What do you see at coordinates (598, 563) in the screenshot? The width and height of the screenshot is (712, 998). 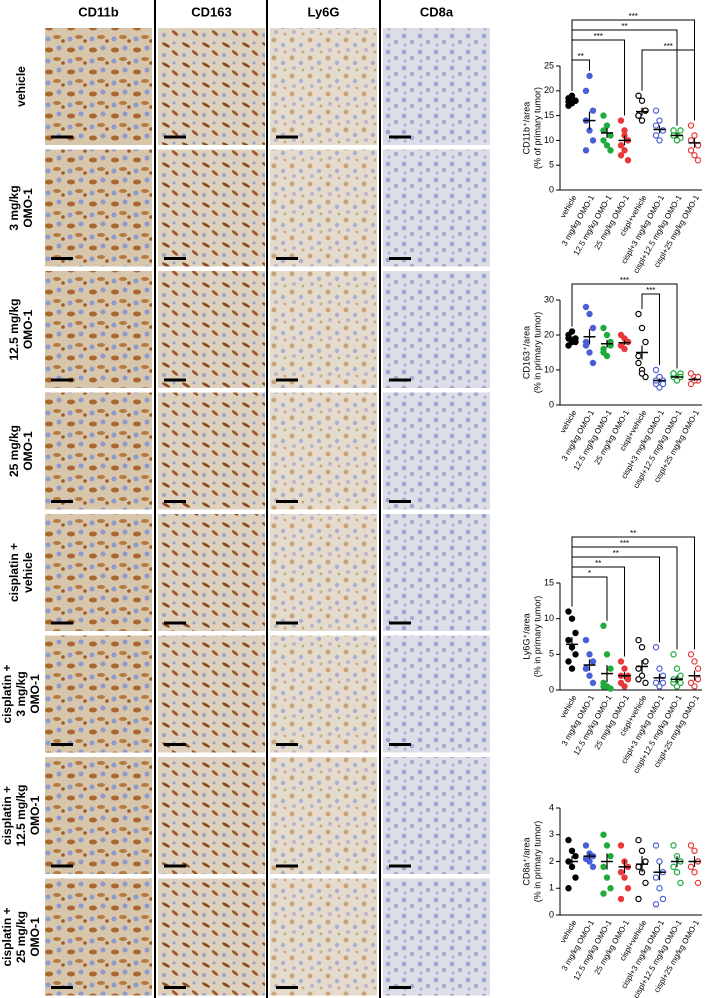 I see `significance-label: **` at bounding box center [598, 563].